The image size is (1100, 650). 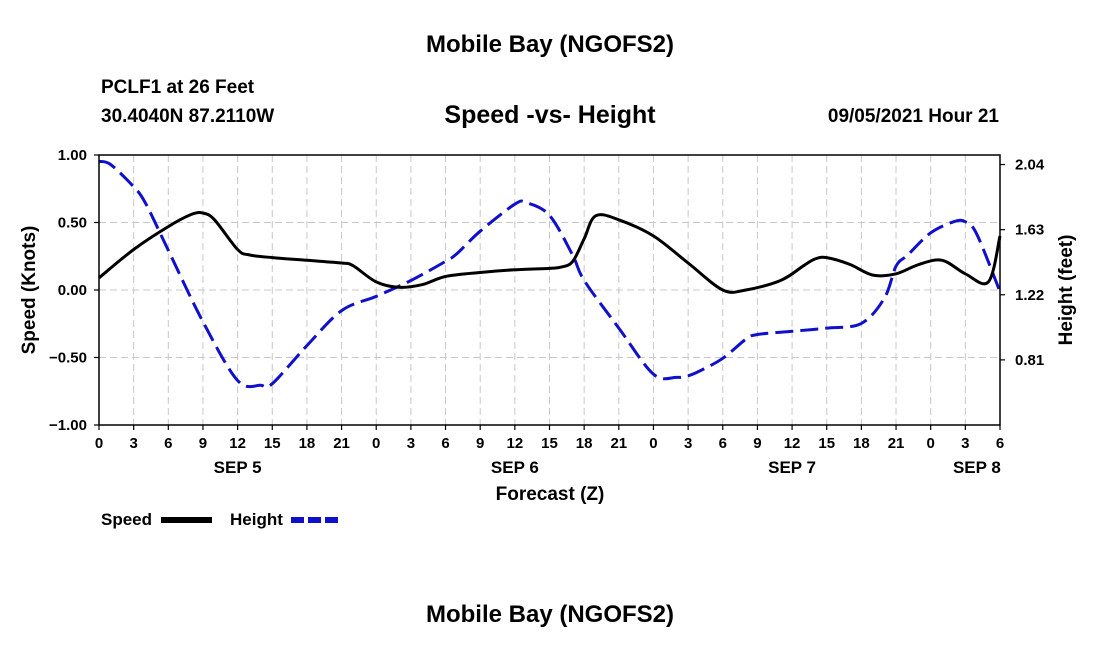 I want to click on legend: Speed Height, so click(x=221, y=519).